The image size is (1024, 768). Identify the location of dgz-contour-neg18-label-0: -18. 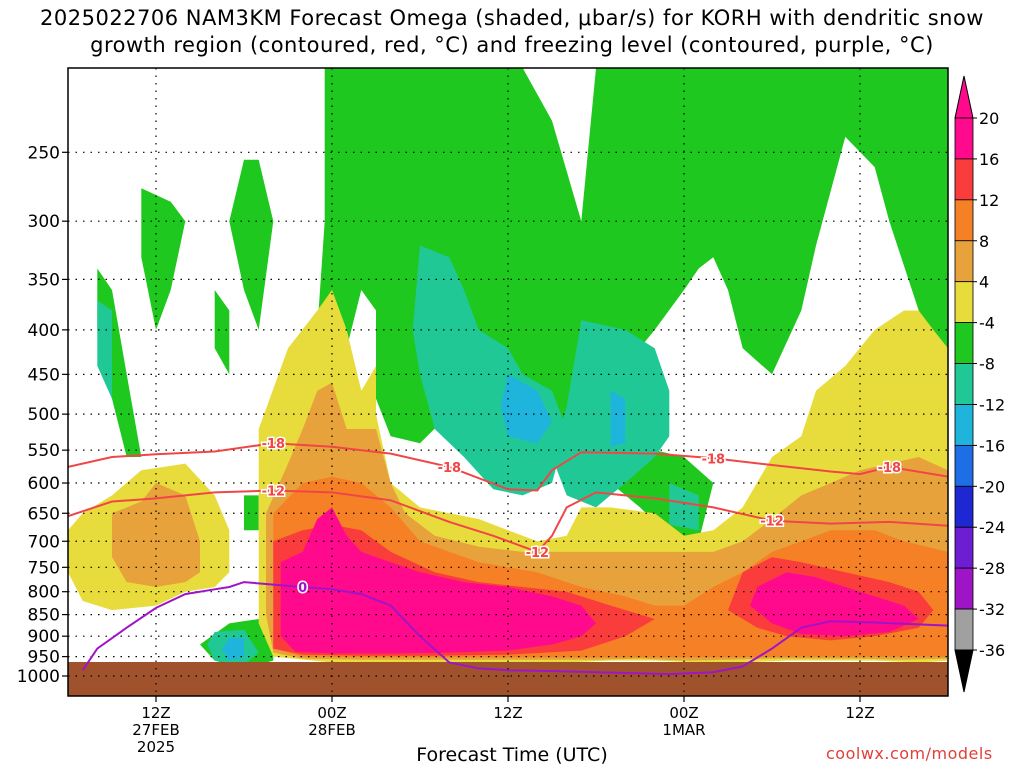
(274, 444).